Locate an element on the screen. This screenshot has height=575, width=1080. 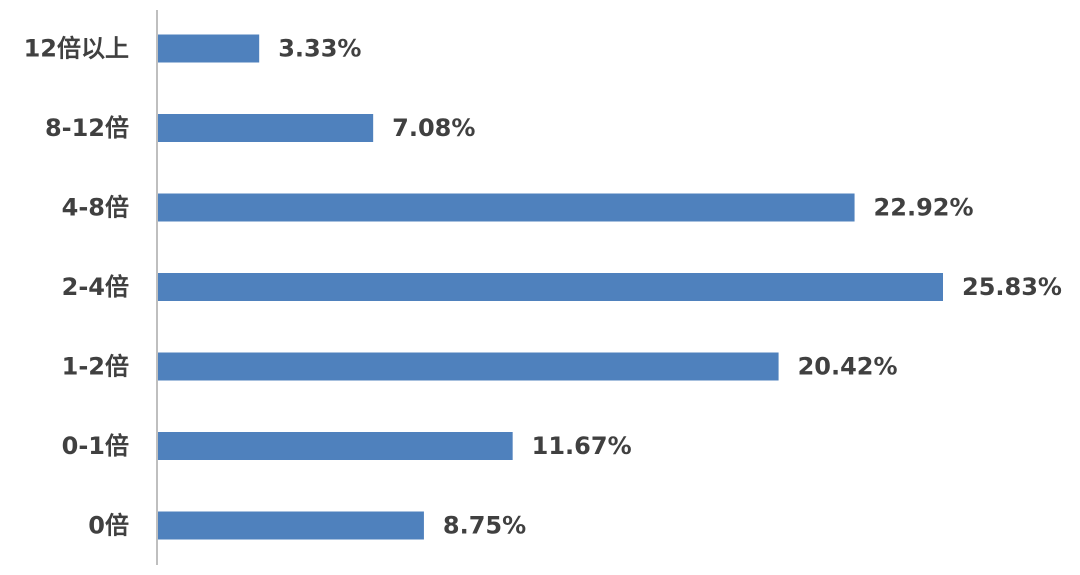
category-label-2: 4-8倍 is located at coordinates (95, 208).